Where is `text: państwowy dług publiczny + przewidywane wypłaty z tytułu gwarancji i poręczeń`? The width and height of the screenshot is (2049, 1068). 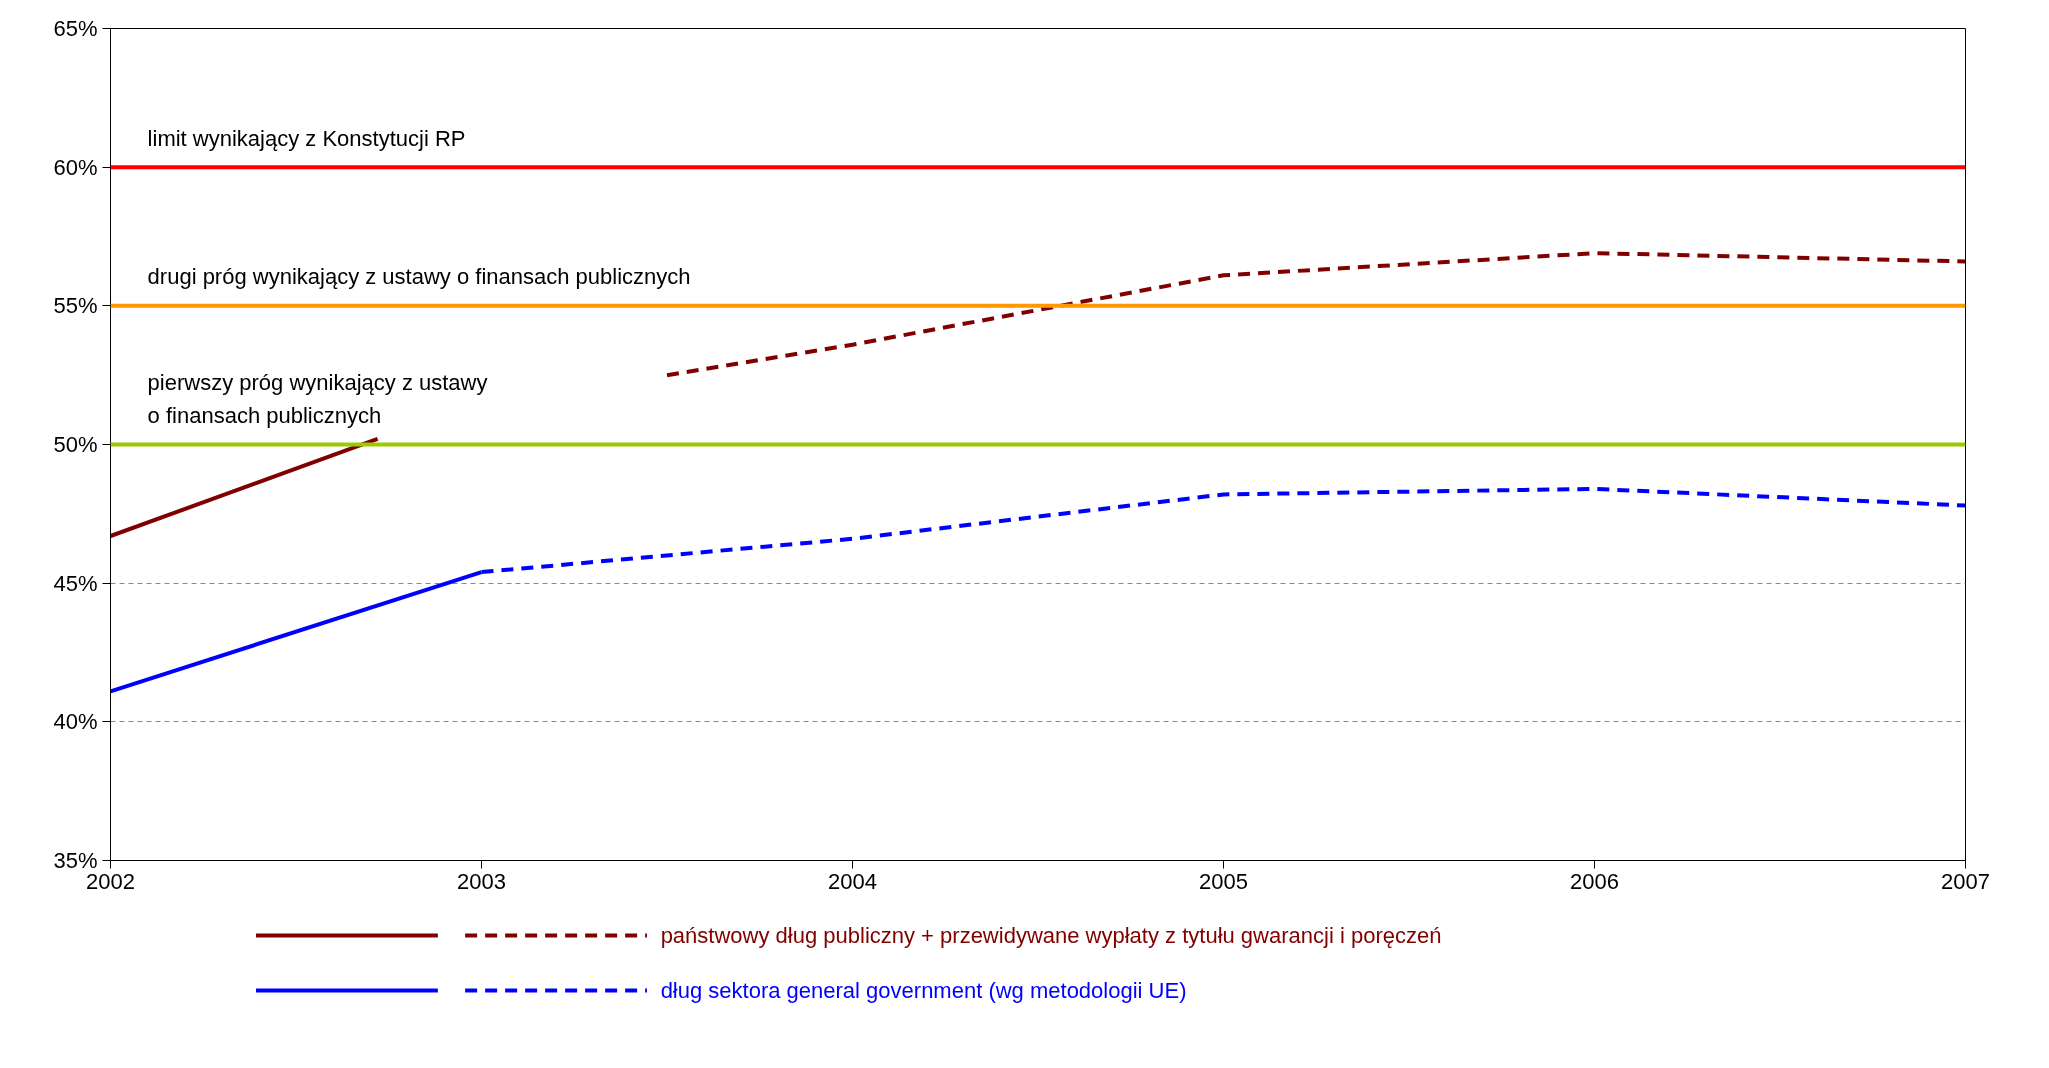 text: państwowy dług publiczny + przewidywane wypłaty z tytułu gwarancji i poręczeń is located at coordinates (1051, 935).